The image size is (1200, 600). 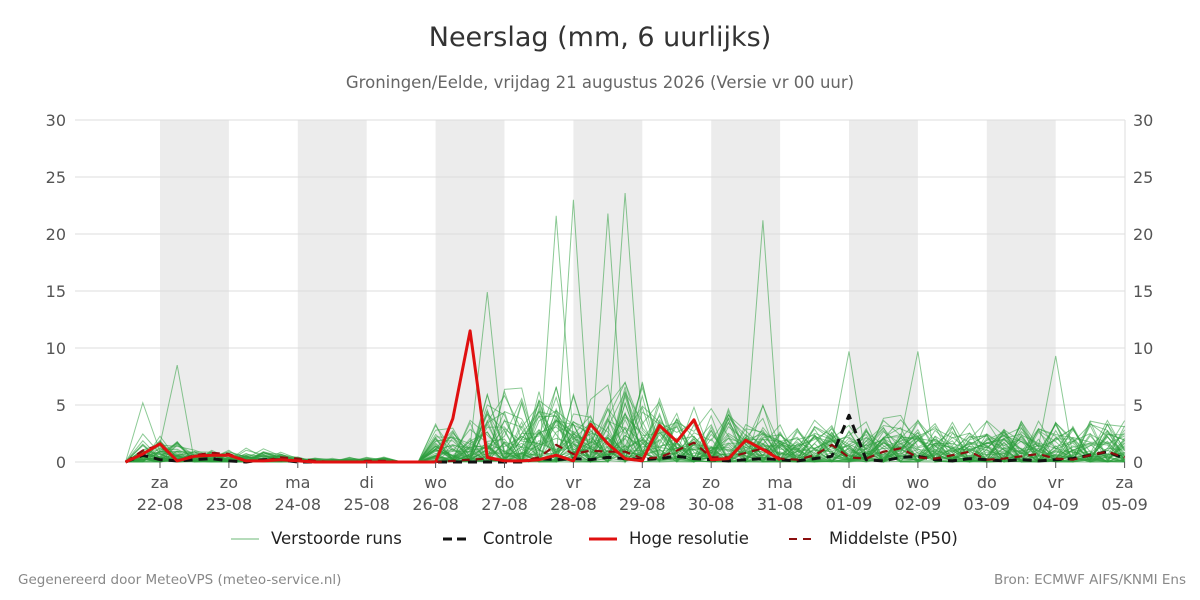 I want to click on y-axis-right: 0 5 10 15 20 25 30, so click(x=1143, y=291).